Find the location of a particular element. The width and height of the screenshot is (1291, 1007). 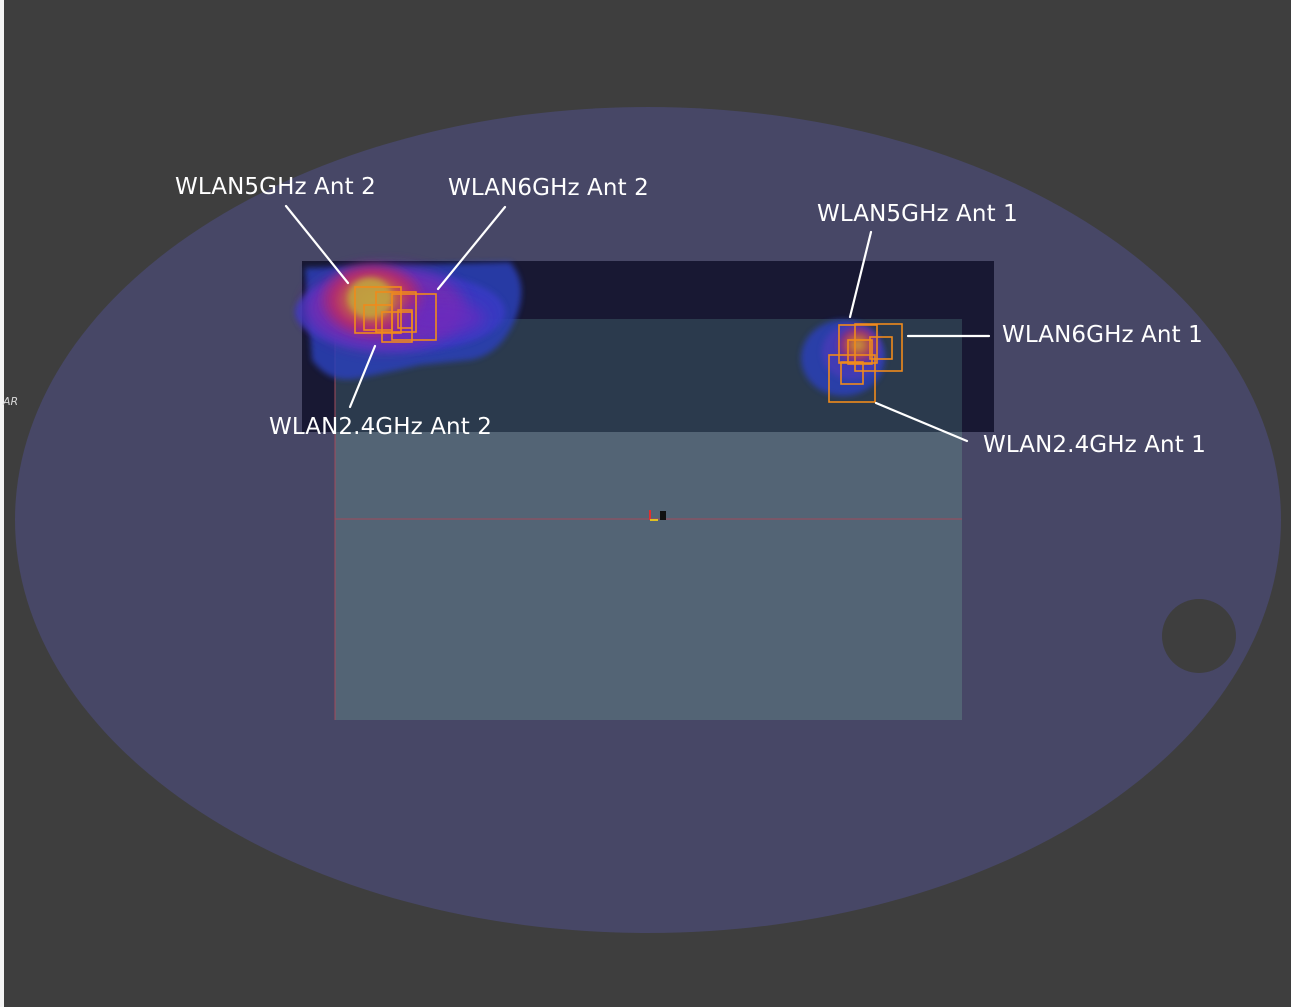

callout-line-wlan24-ant1 is located at coordinates (921, 422).